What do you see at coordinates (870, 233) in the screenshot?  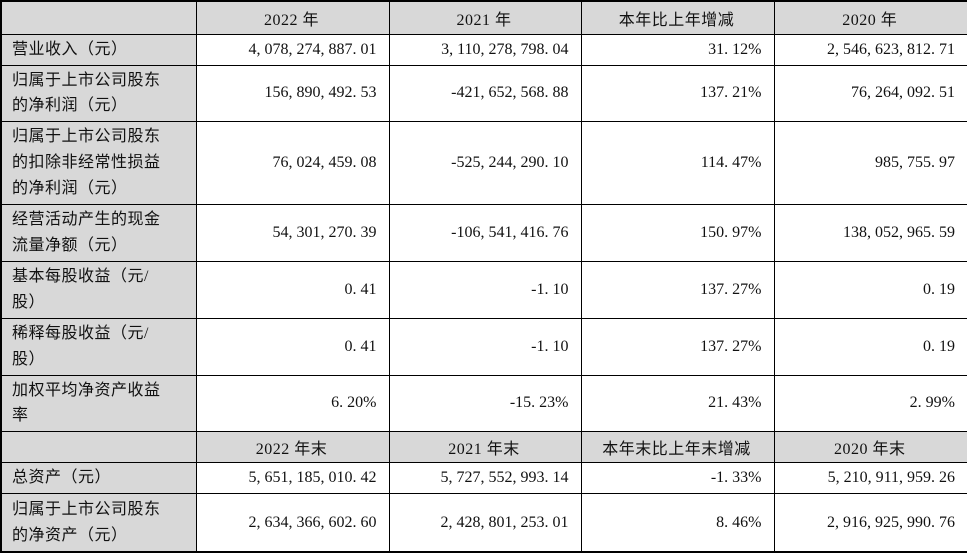 I see `value-2020: 138, 052, 965. 59` at bounding box center [870, 233].